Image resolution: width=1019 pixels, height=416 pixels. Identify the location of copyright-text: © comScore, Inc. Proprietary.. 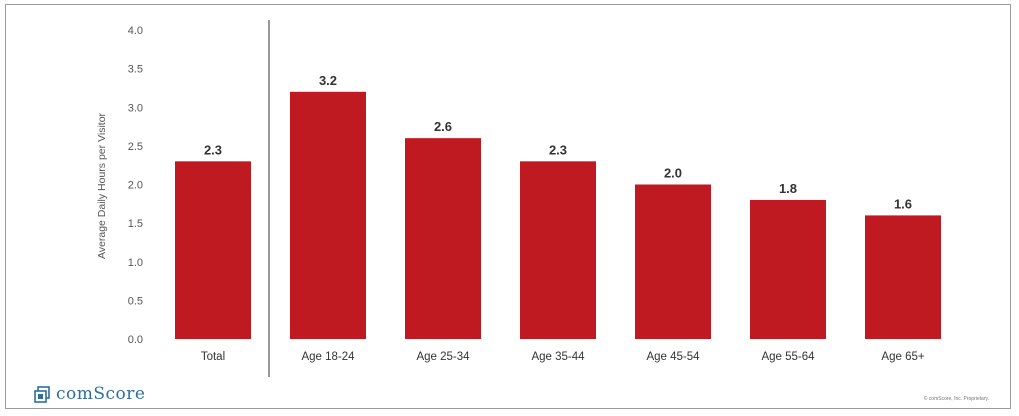
(956, 399).